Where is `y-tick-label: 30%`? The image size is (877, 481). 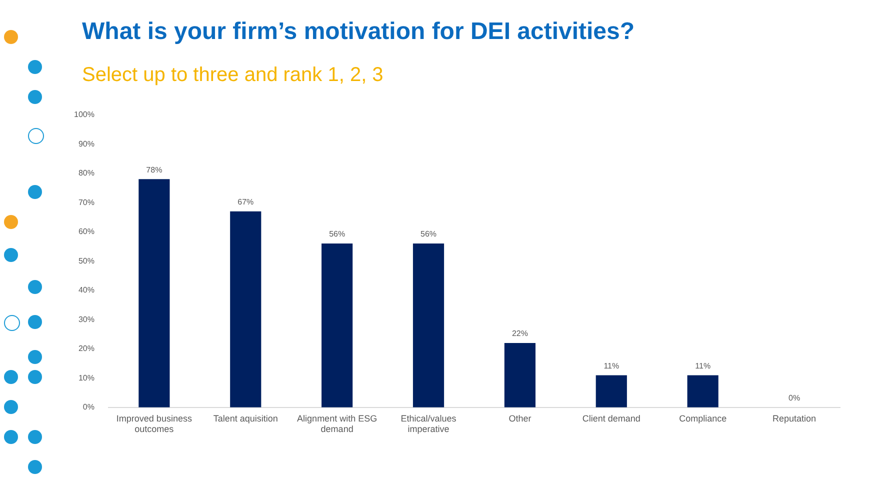 y-tick-label: 30% is located at coordinates (86, 319).